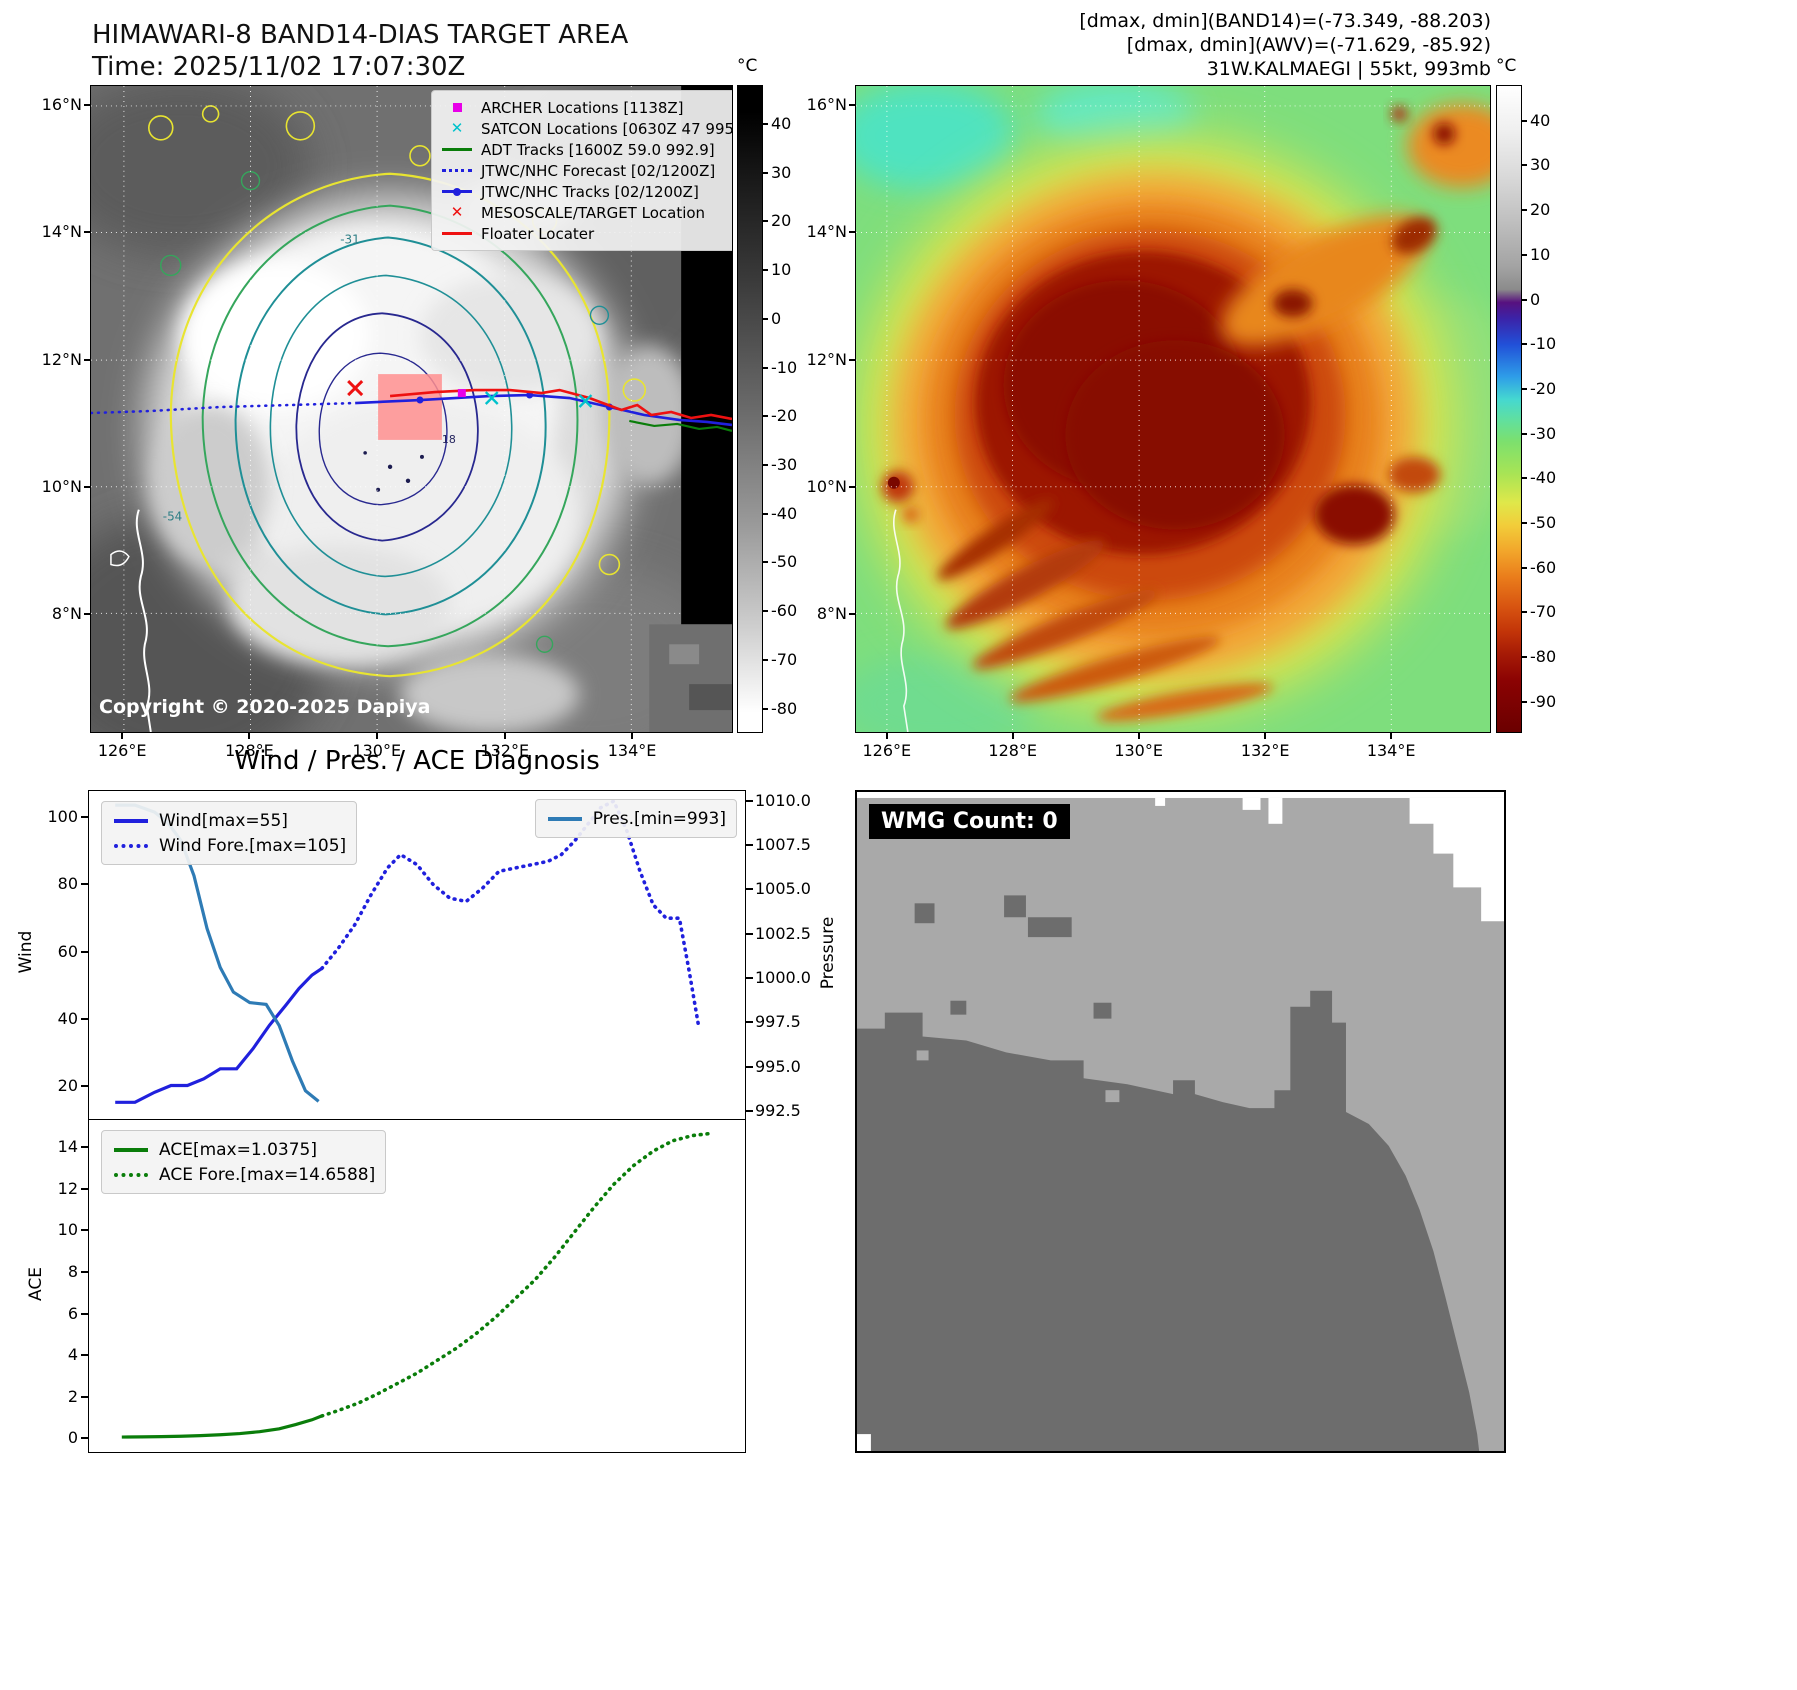 Image resolution: width=1797 pixels, height=1690 pixels. I want to click on right-map-x-tick-label: 128°E, so click(1013, 750).